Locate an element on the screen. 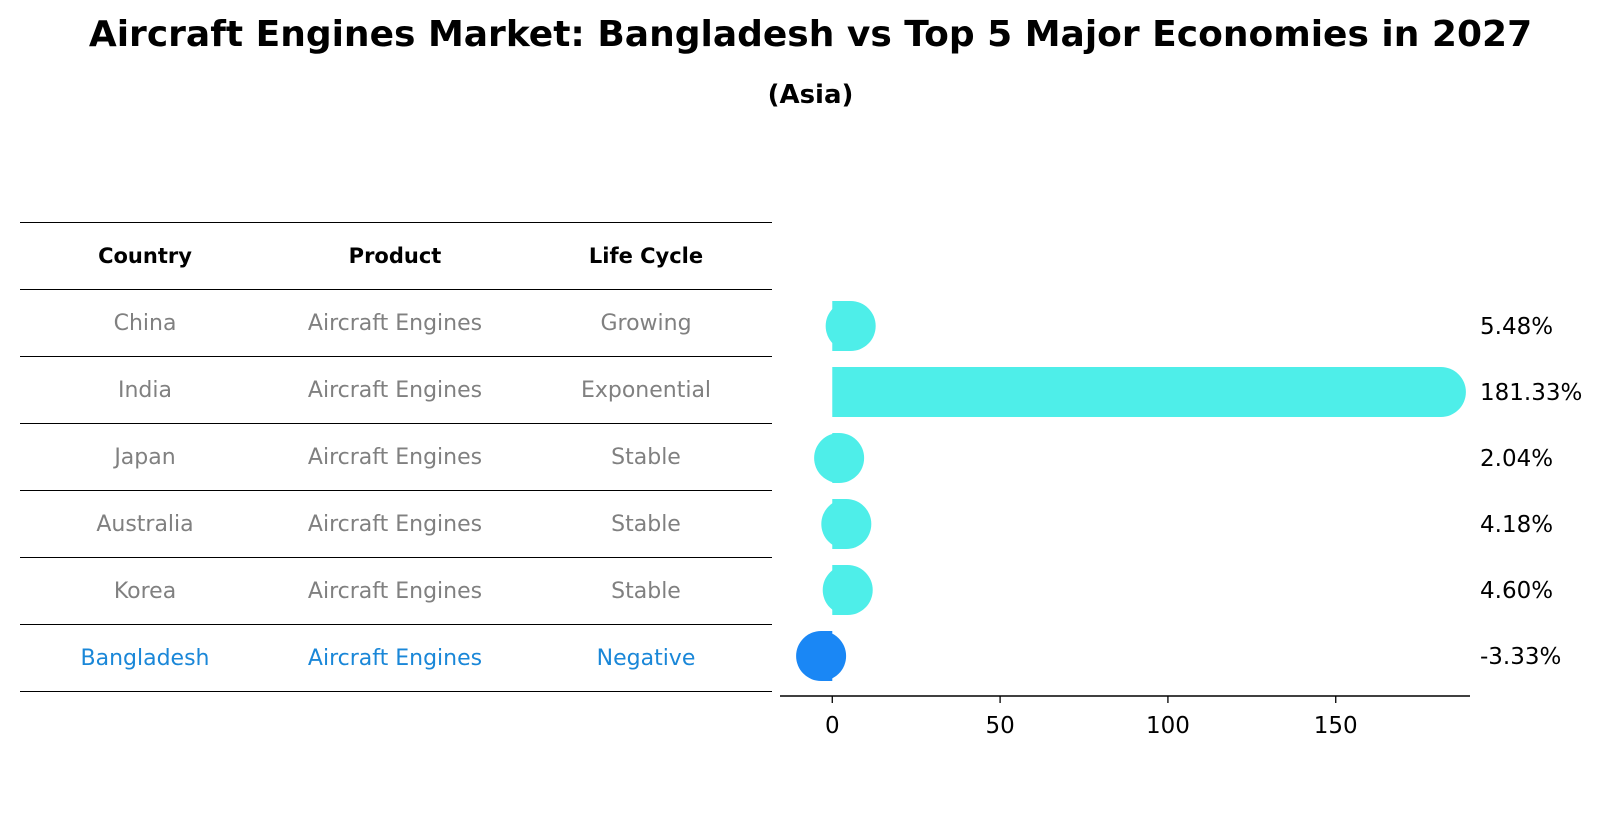  value-label-japan: 2.04% is located at coordinates (1516, 459).